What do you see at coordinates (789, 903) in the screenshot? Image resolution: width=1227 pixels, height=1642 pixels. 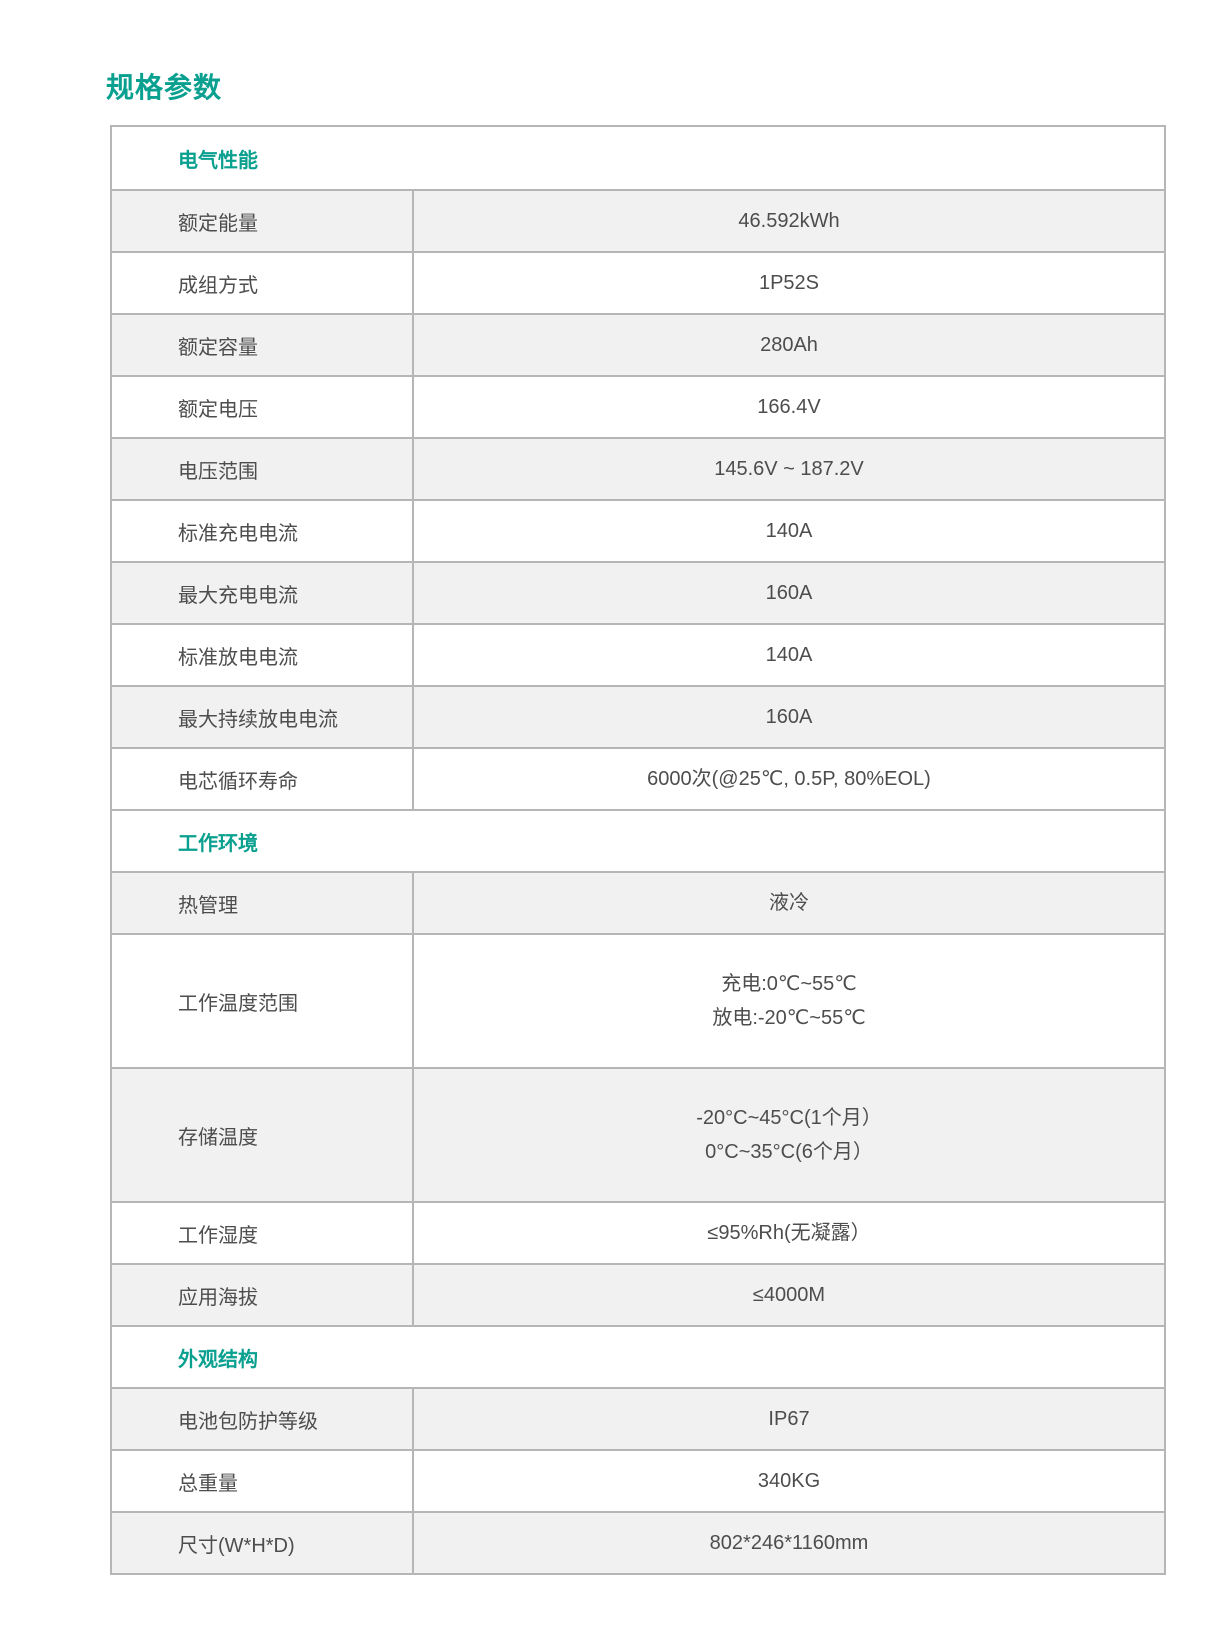 I see `spec-value: 液冷` at bounding box center [789, 903].